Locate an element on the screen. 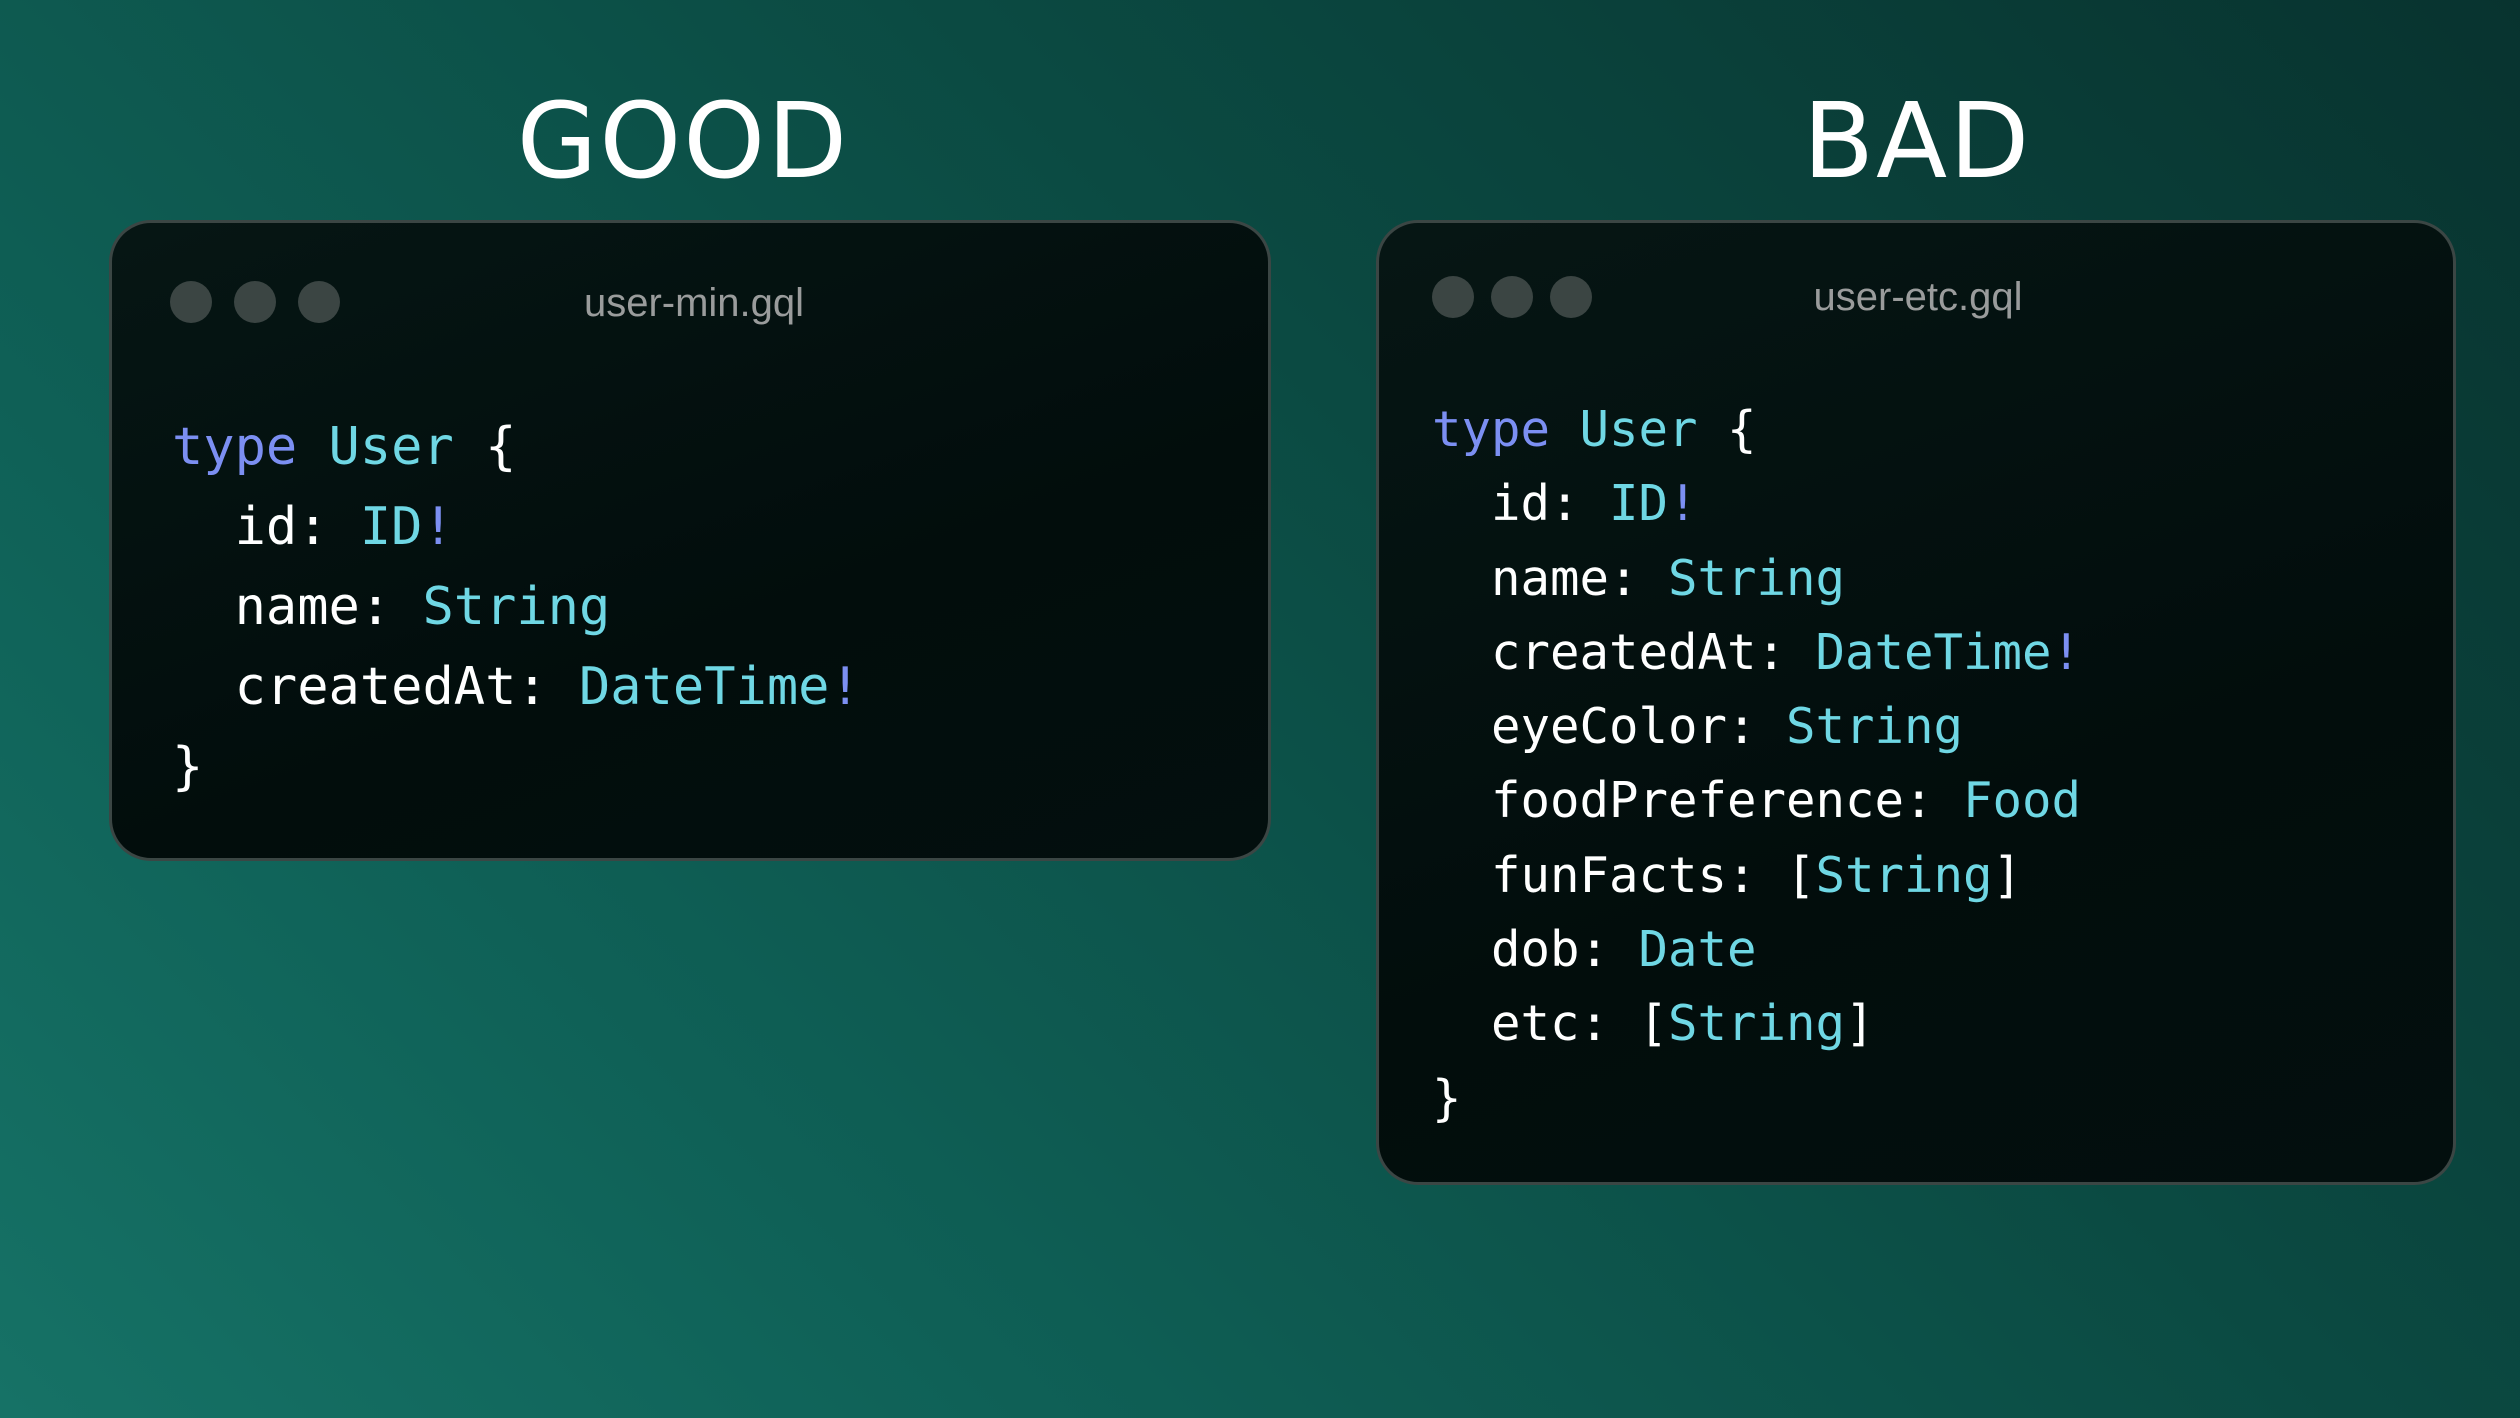 Image resolution: width=2520 pixels, height=1418 pixels. code-line: dob: Date is located at coordinates (1756, 950).